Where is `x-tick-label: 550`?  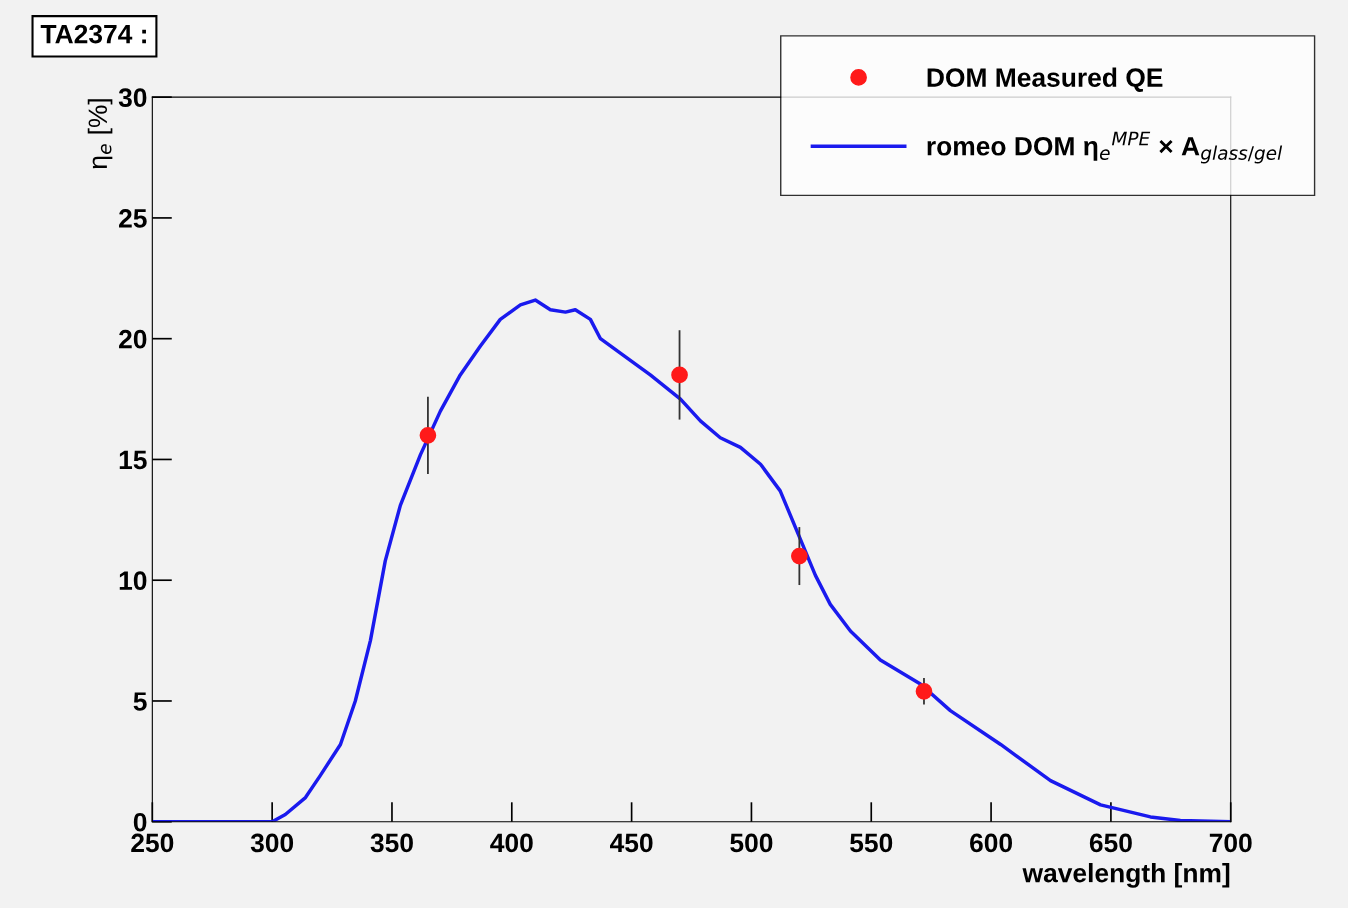
x-tick-label: 550 is located at coordinates (871, 843).